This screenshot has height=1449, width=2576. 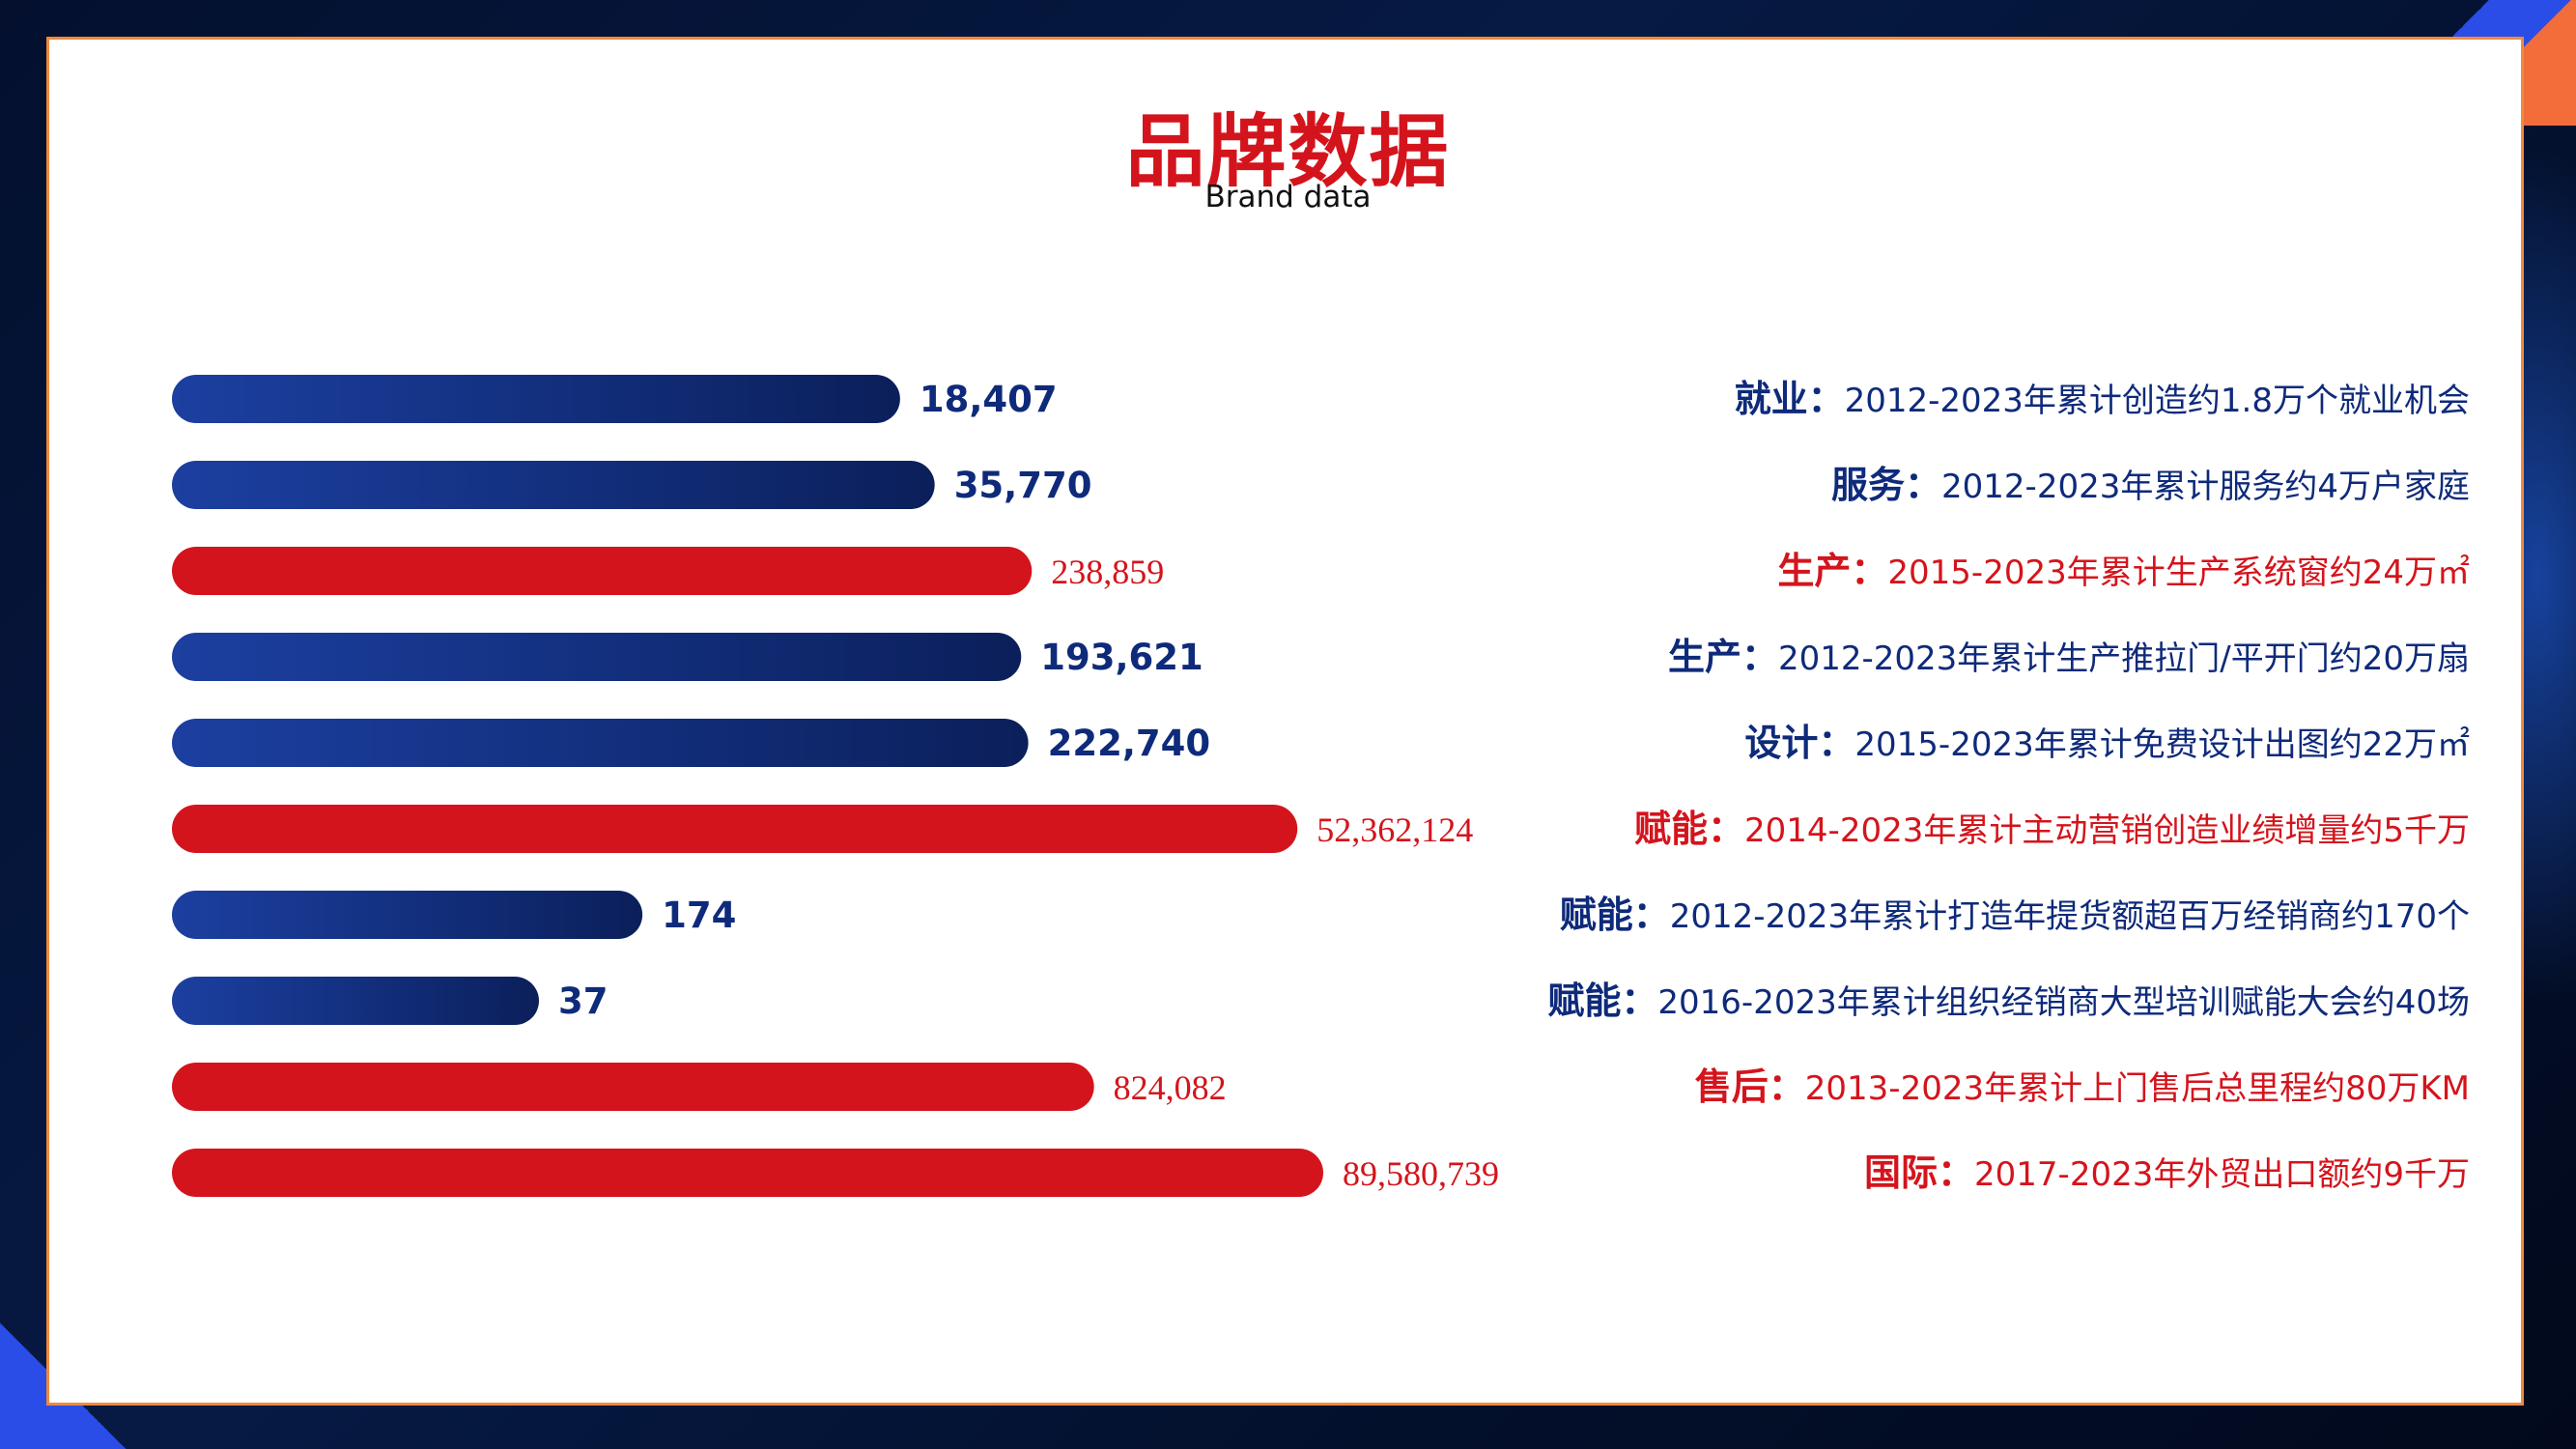 What do you see at coordinates (1288, 197) in the screenshot?
I see `page-subtitle: Brand data` at bounding box center [1288, 197].